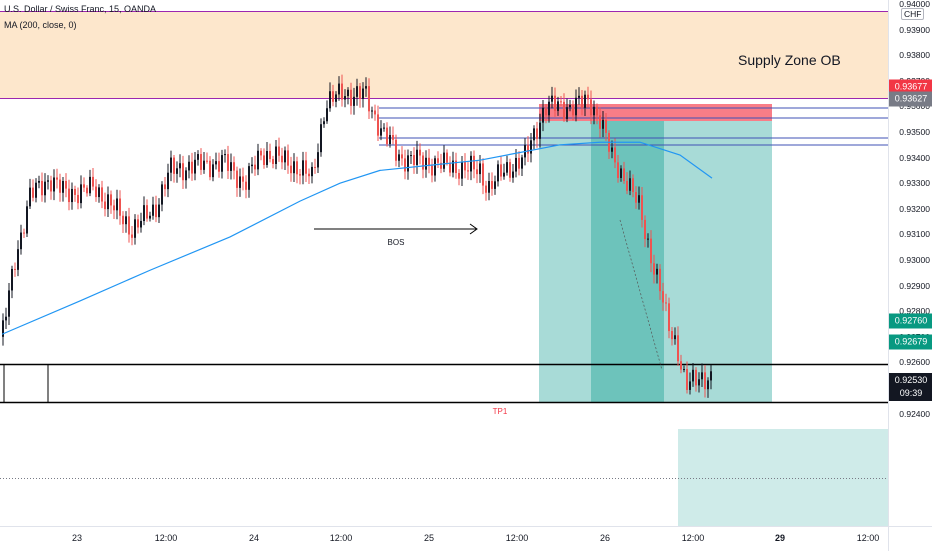  What do you see at coordinates (77, 538) in the screenshot?
I see `time-tick-label: 23` at bounding box center [77, 538].